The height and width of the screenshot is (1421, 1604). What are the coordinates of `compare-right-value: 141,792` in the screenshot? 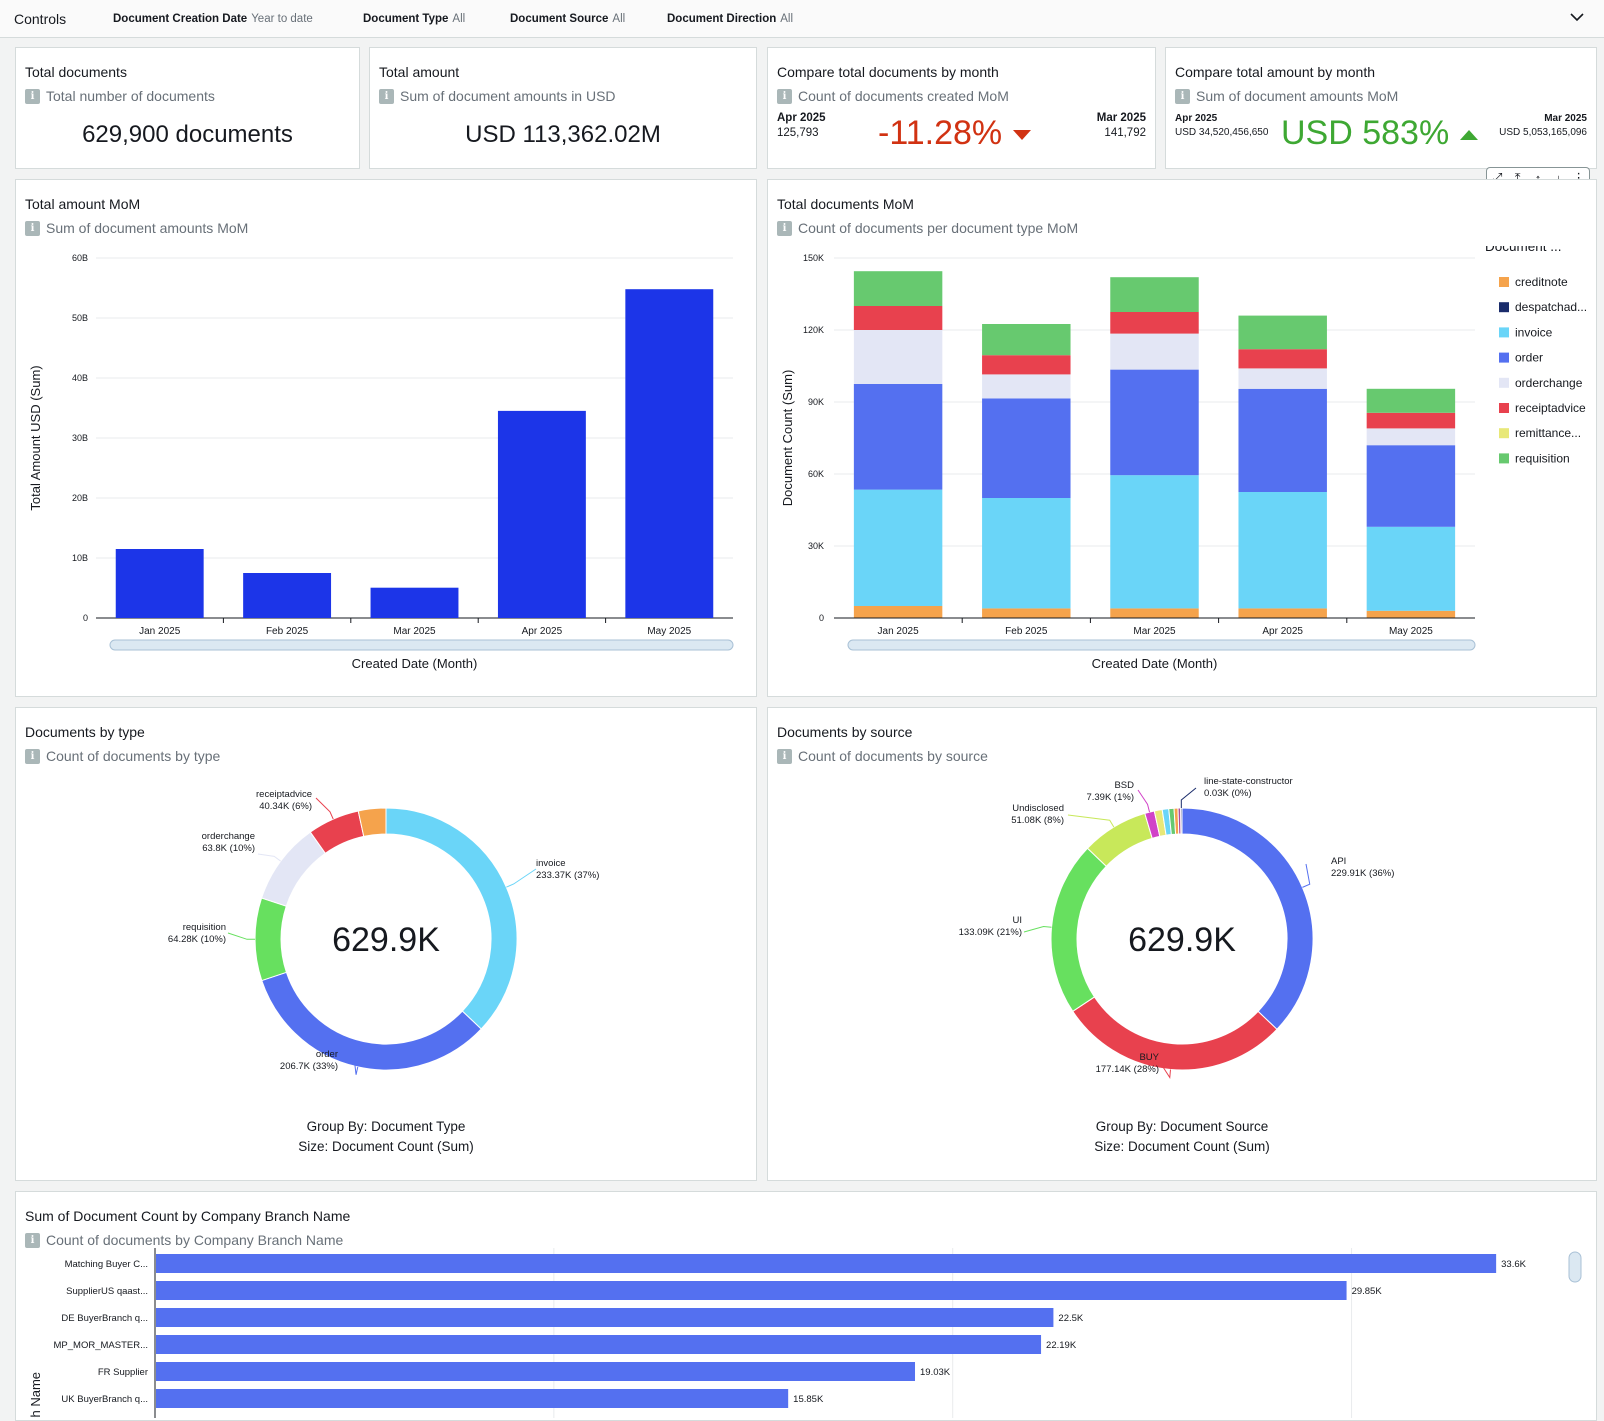 It's located at (1125, 133).